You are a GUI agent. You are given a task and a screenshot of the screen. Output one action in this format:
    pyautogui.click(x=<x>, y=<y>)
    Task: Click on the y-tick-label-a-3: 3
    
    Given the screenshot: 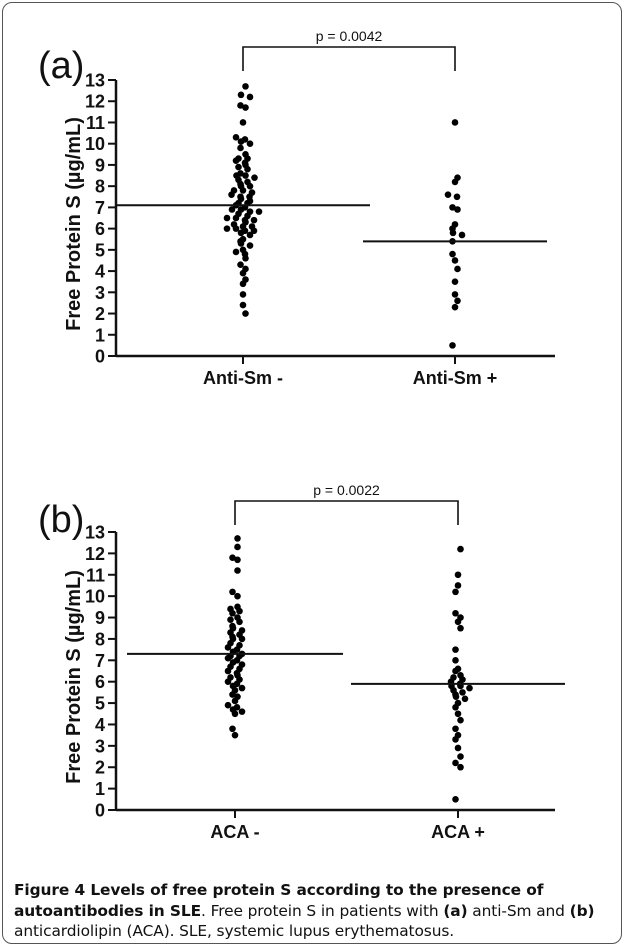 What is the action you would take?
    pyautogui.click(x=100, y=293)
    